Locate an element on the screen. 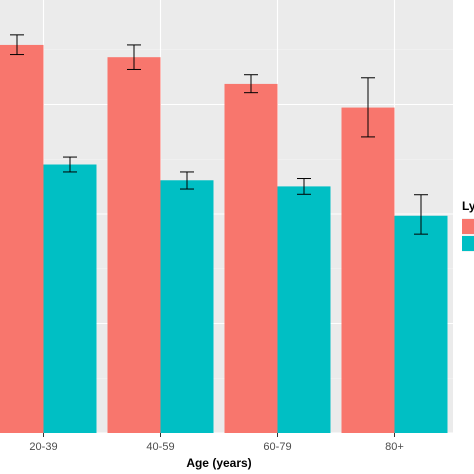  x-tick-label: 60-79 is located at coordinates (277, 447).